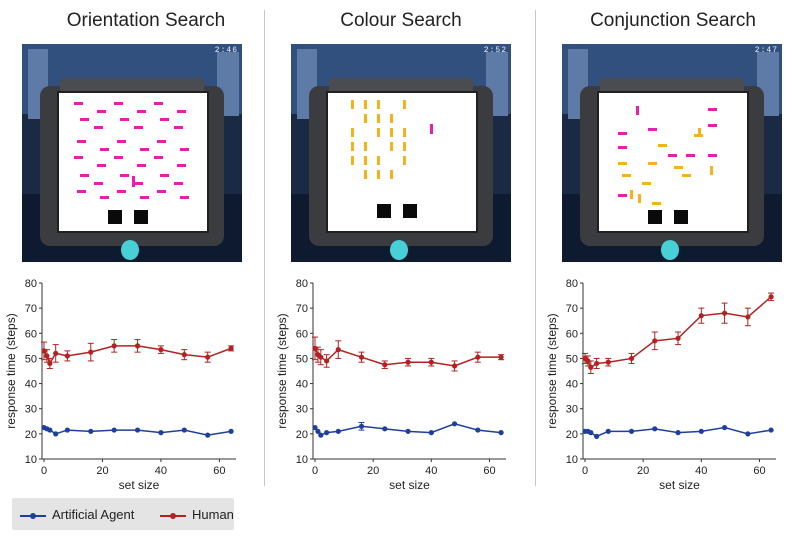  I want to click on panel-title-orientation: Orientation Search, so click(146, 20).